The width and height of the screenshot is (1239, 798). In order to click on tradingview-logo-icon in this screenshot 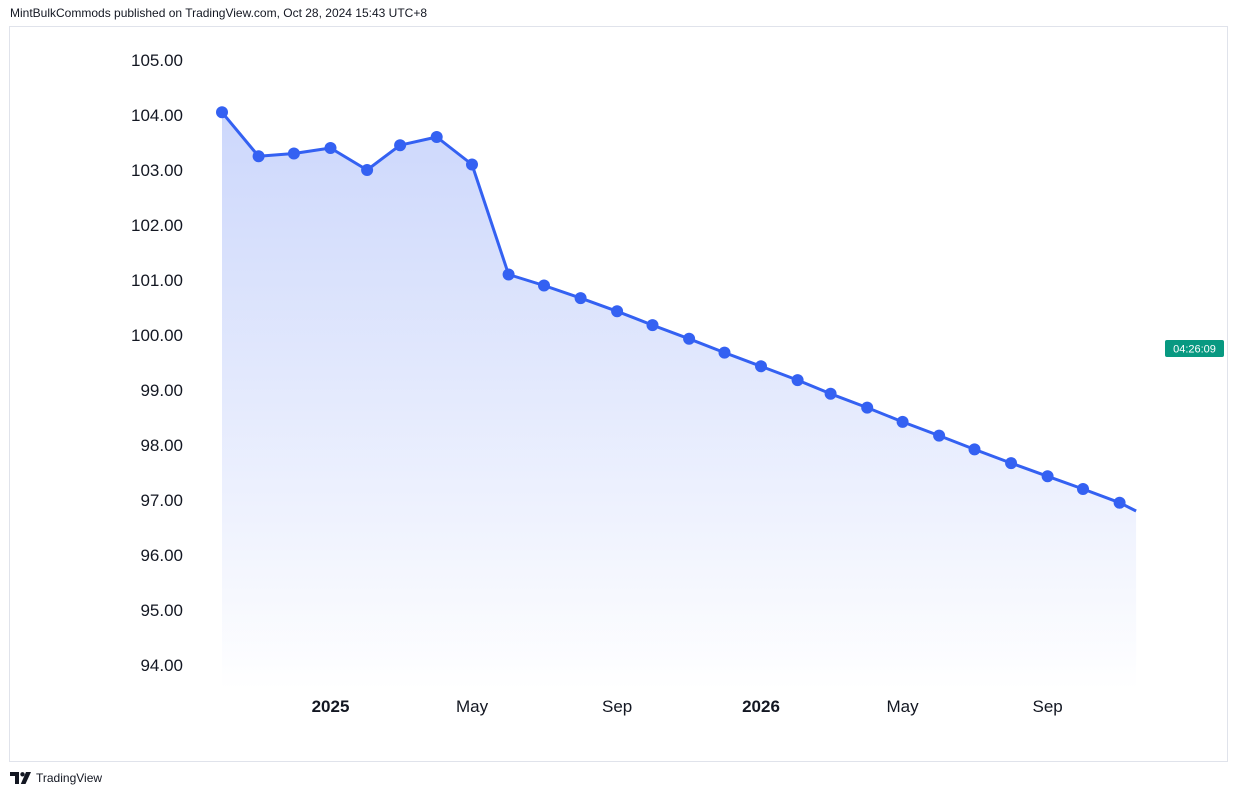, I will do `click(21, 778)`.